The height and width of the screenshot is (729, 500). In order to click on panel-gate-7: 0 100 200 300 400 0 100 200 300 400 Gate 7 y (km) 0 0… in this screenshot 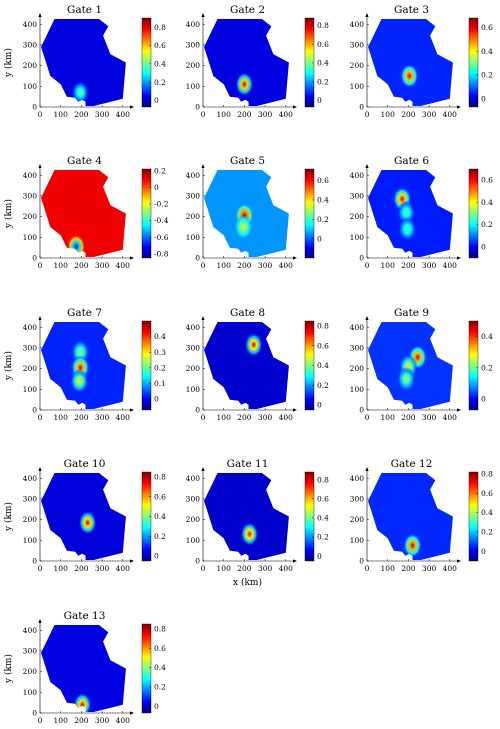, I will do `click(84, 364)`.